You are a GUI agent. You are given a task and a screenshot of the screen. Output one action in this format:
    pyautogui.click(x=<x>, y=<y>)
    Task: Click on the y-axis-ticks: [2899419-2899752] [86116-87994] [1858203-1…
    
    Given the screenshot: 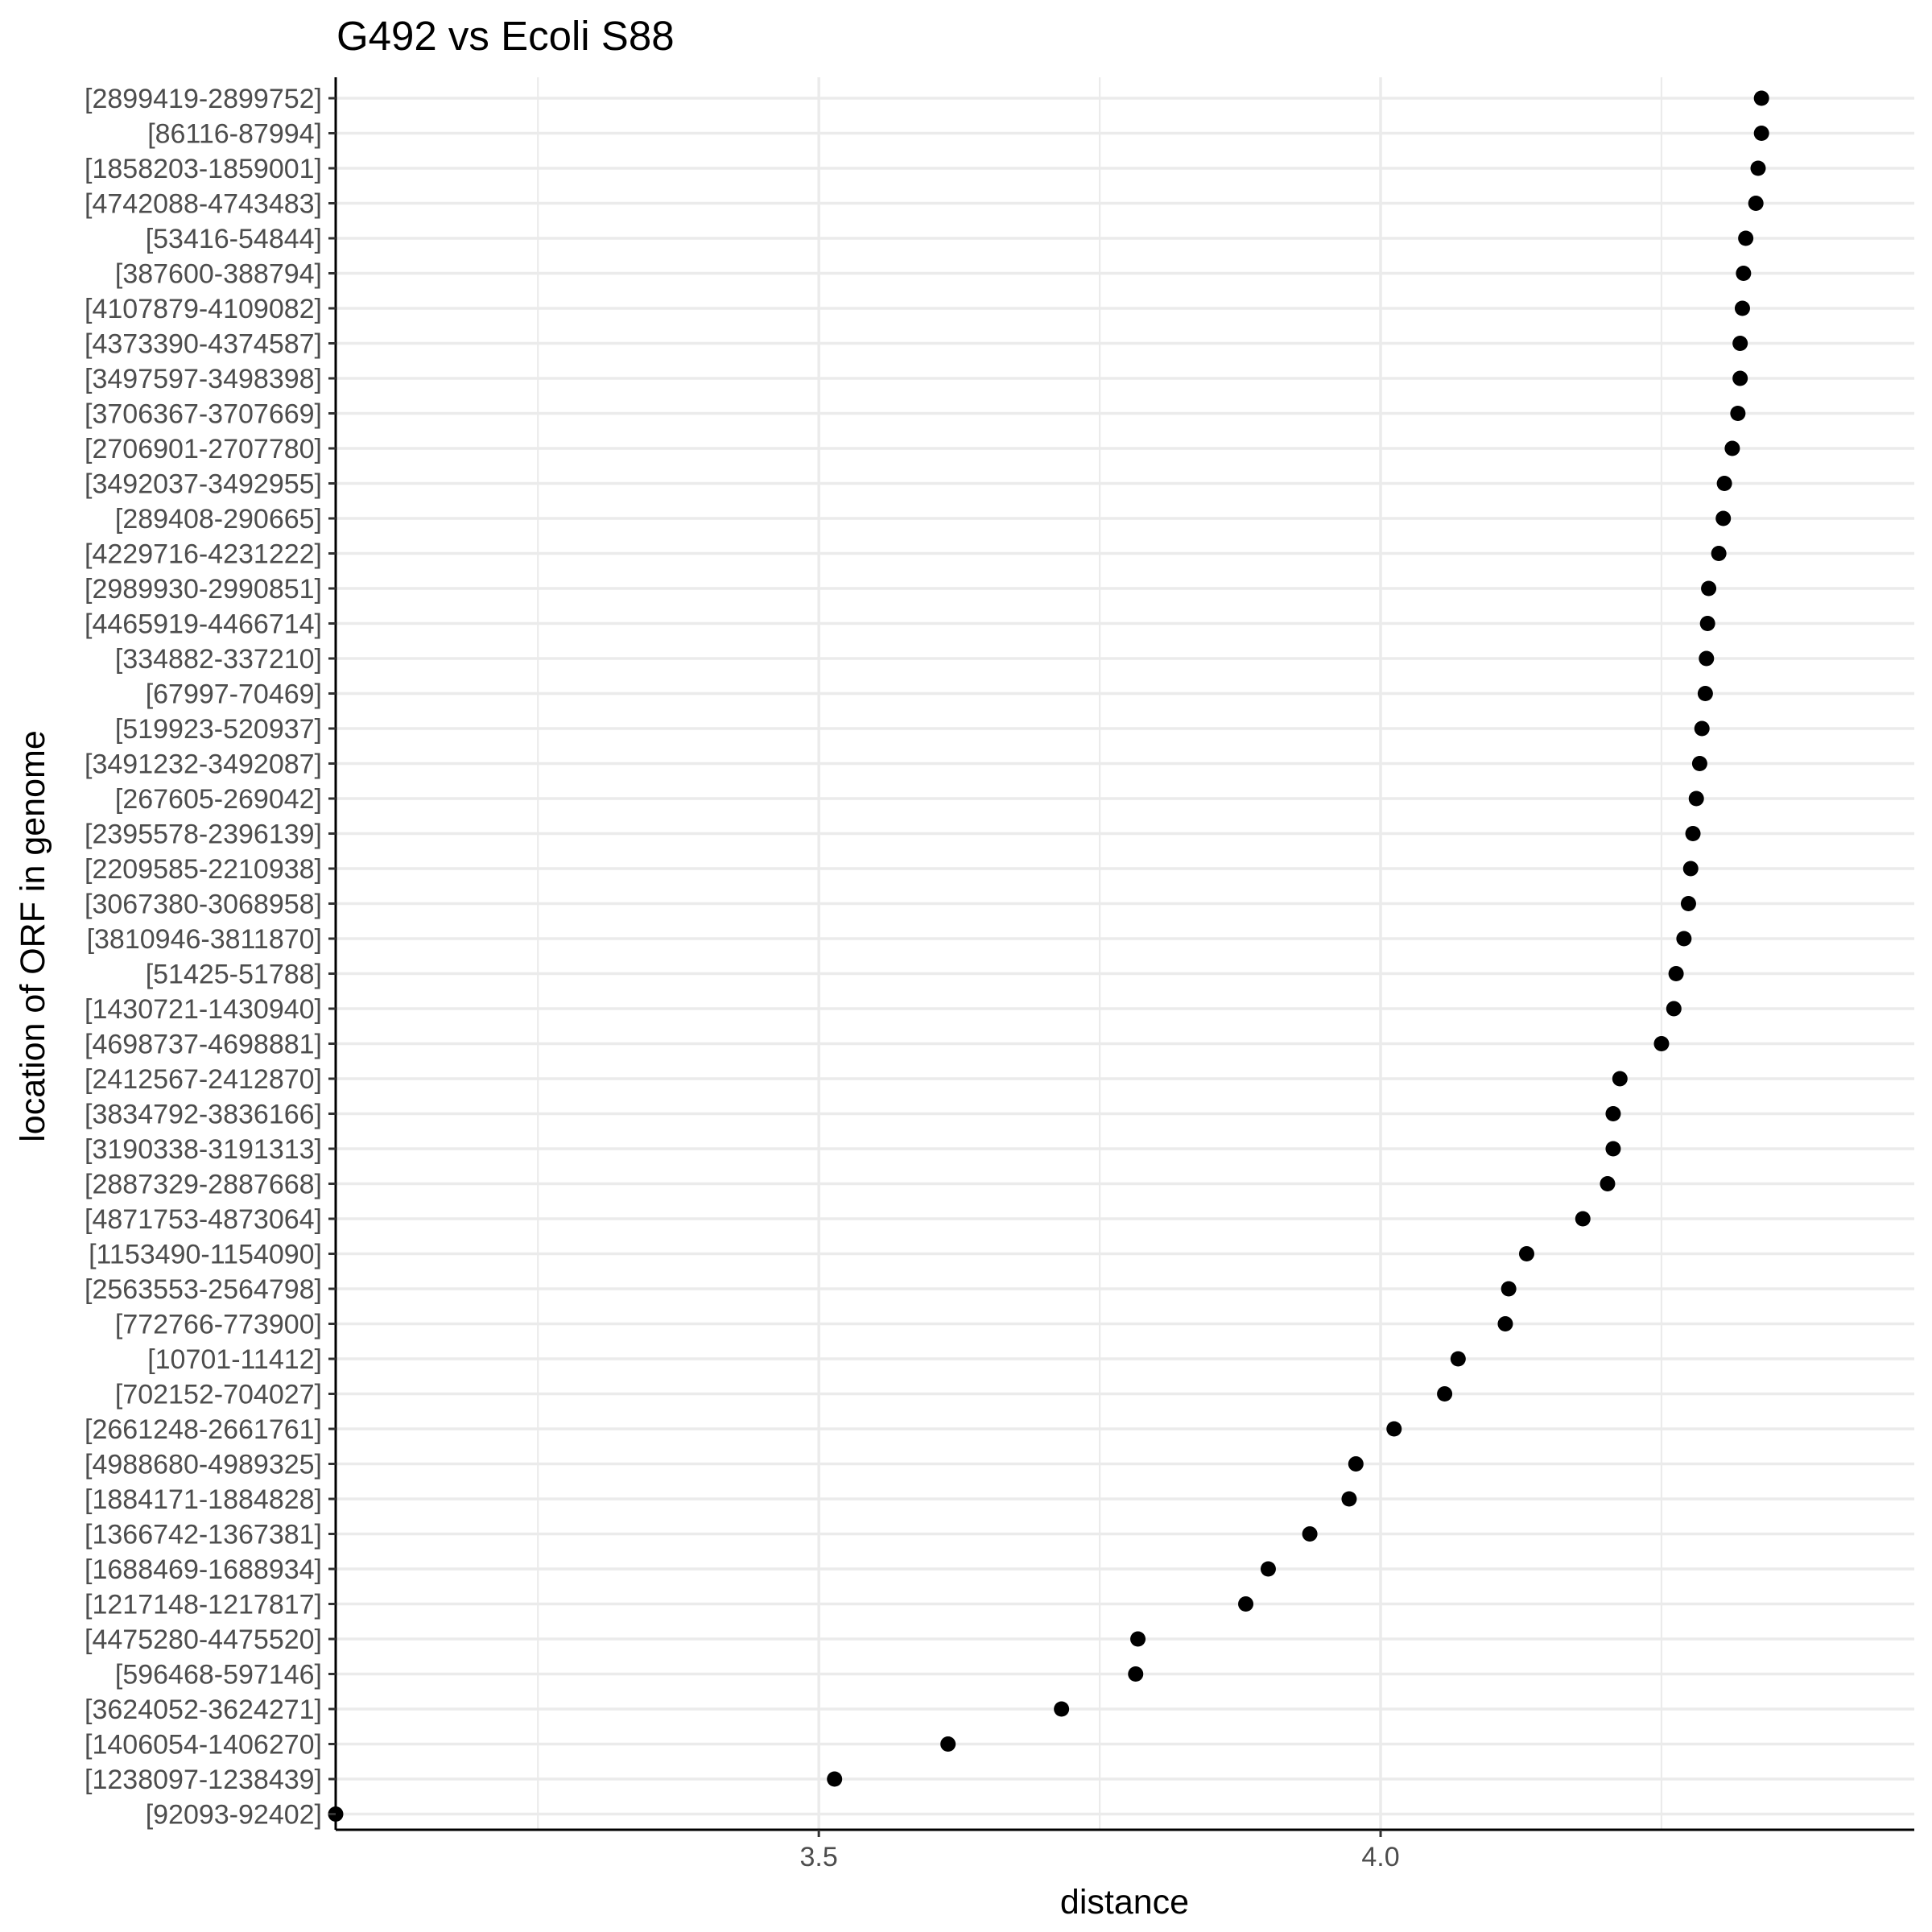 What is the action you would take?
    pyautogui.click(x=211, y=957)
    